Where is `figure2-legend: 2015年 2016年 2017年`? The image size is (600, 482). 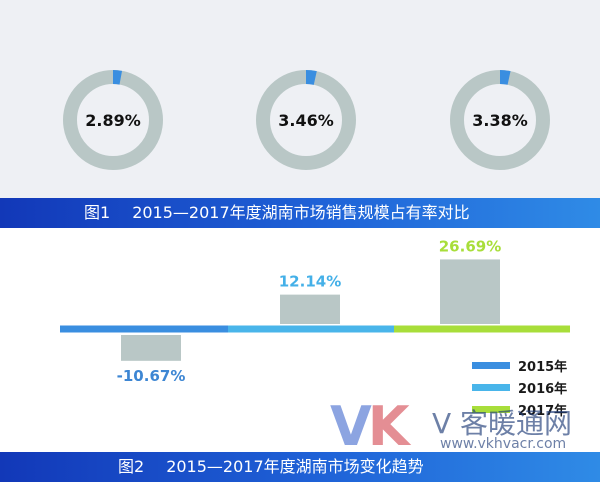
figure2-legend: 2015年 2016年 2017年 is located at coordinates (519, 387).